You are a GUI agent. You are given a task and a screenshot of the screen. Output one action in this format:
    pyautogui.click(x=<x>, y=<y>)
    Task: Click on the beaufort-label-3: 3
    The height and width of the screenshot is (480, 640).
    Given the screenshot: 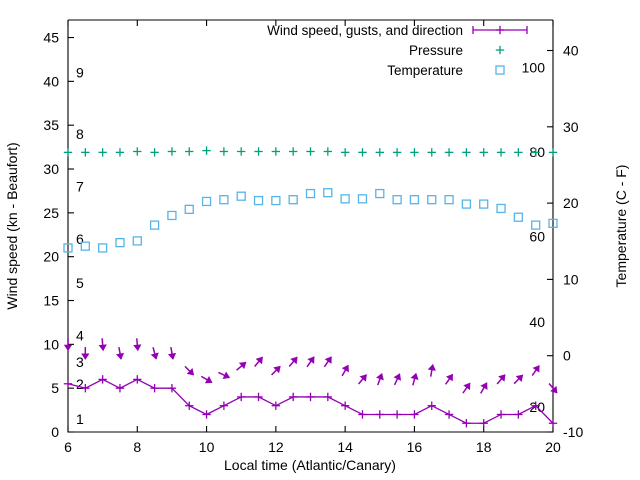 What is the action you would take?
    pyautogui.click(x=80, y=362)
    